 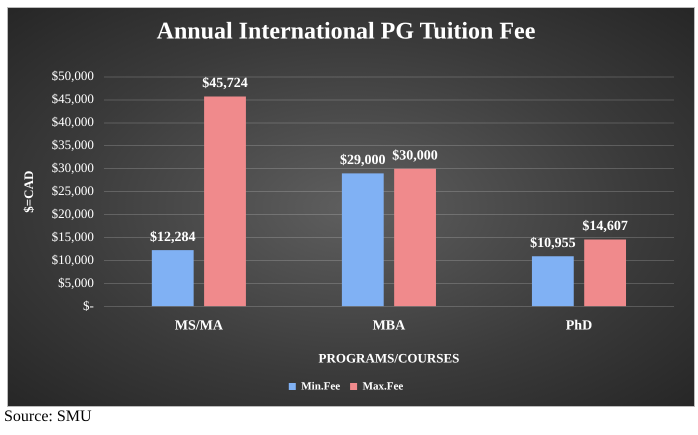 I want to click on y-tick-label: $40,000, so click(x=73, y=122).